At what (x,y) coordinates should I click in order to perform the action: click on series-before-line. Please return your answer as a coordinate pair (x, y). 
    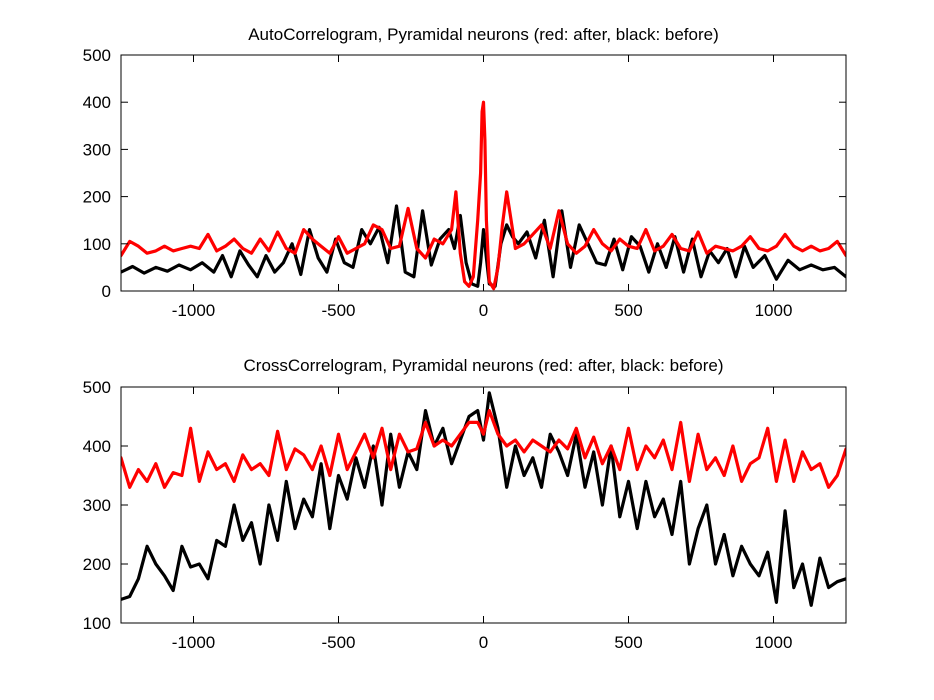
    Looking at the image, I should click on (483, 246).